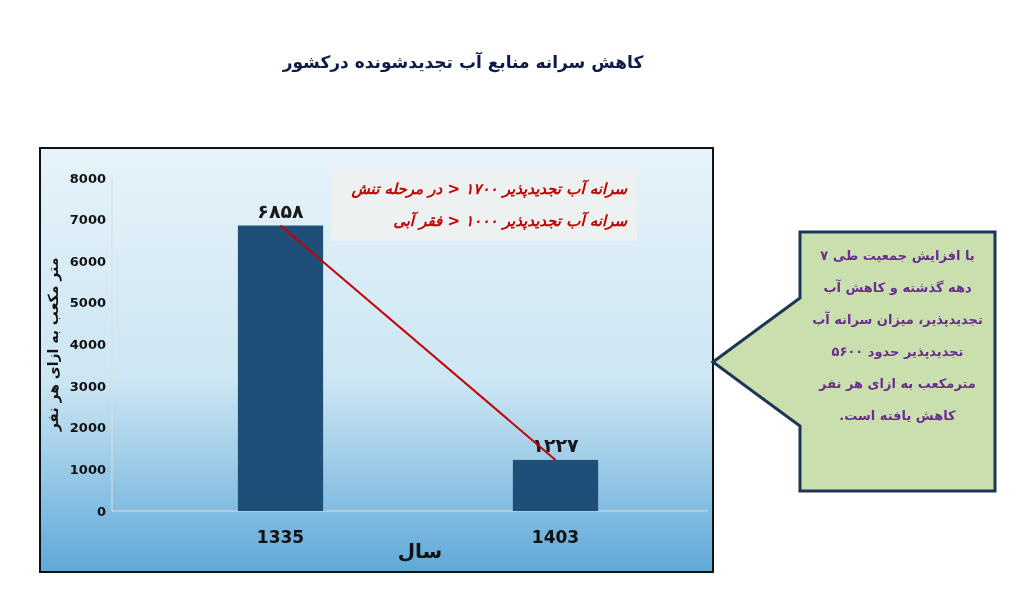 The width and height of the screenshot is (1024, 599). Describe the element at coordinates (489, 188) in the screenshot. I see `annotation: سرانه آب تجدیدپذیر ۱۷۰۰ < در مرحله تنش` at that location.